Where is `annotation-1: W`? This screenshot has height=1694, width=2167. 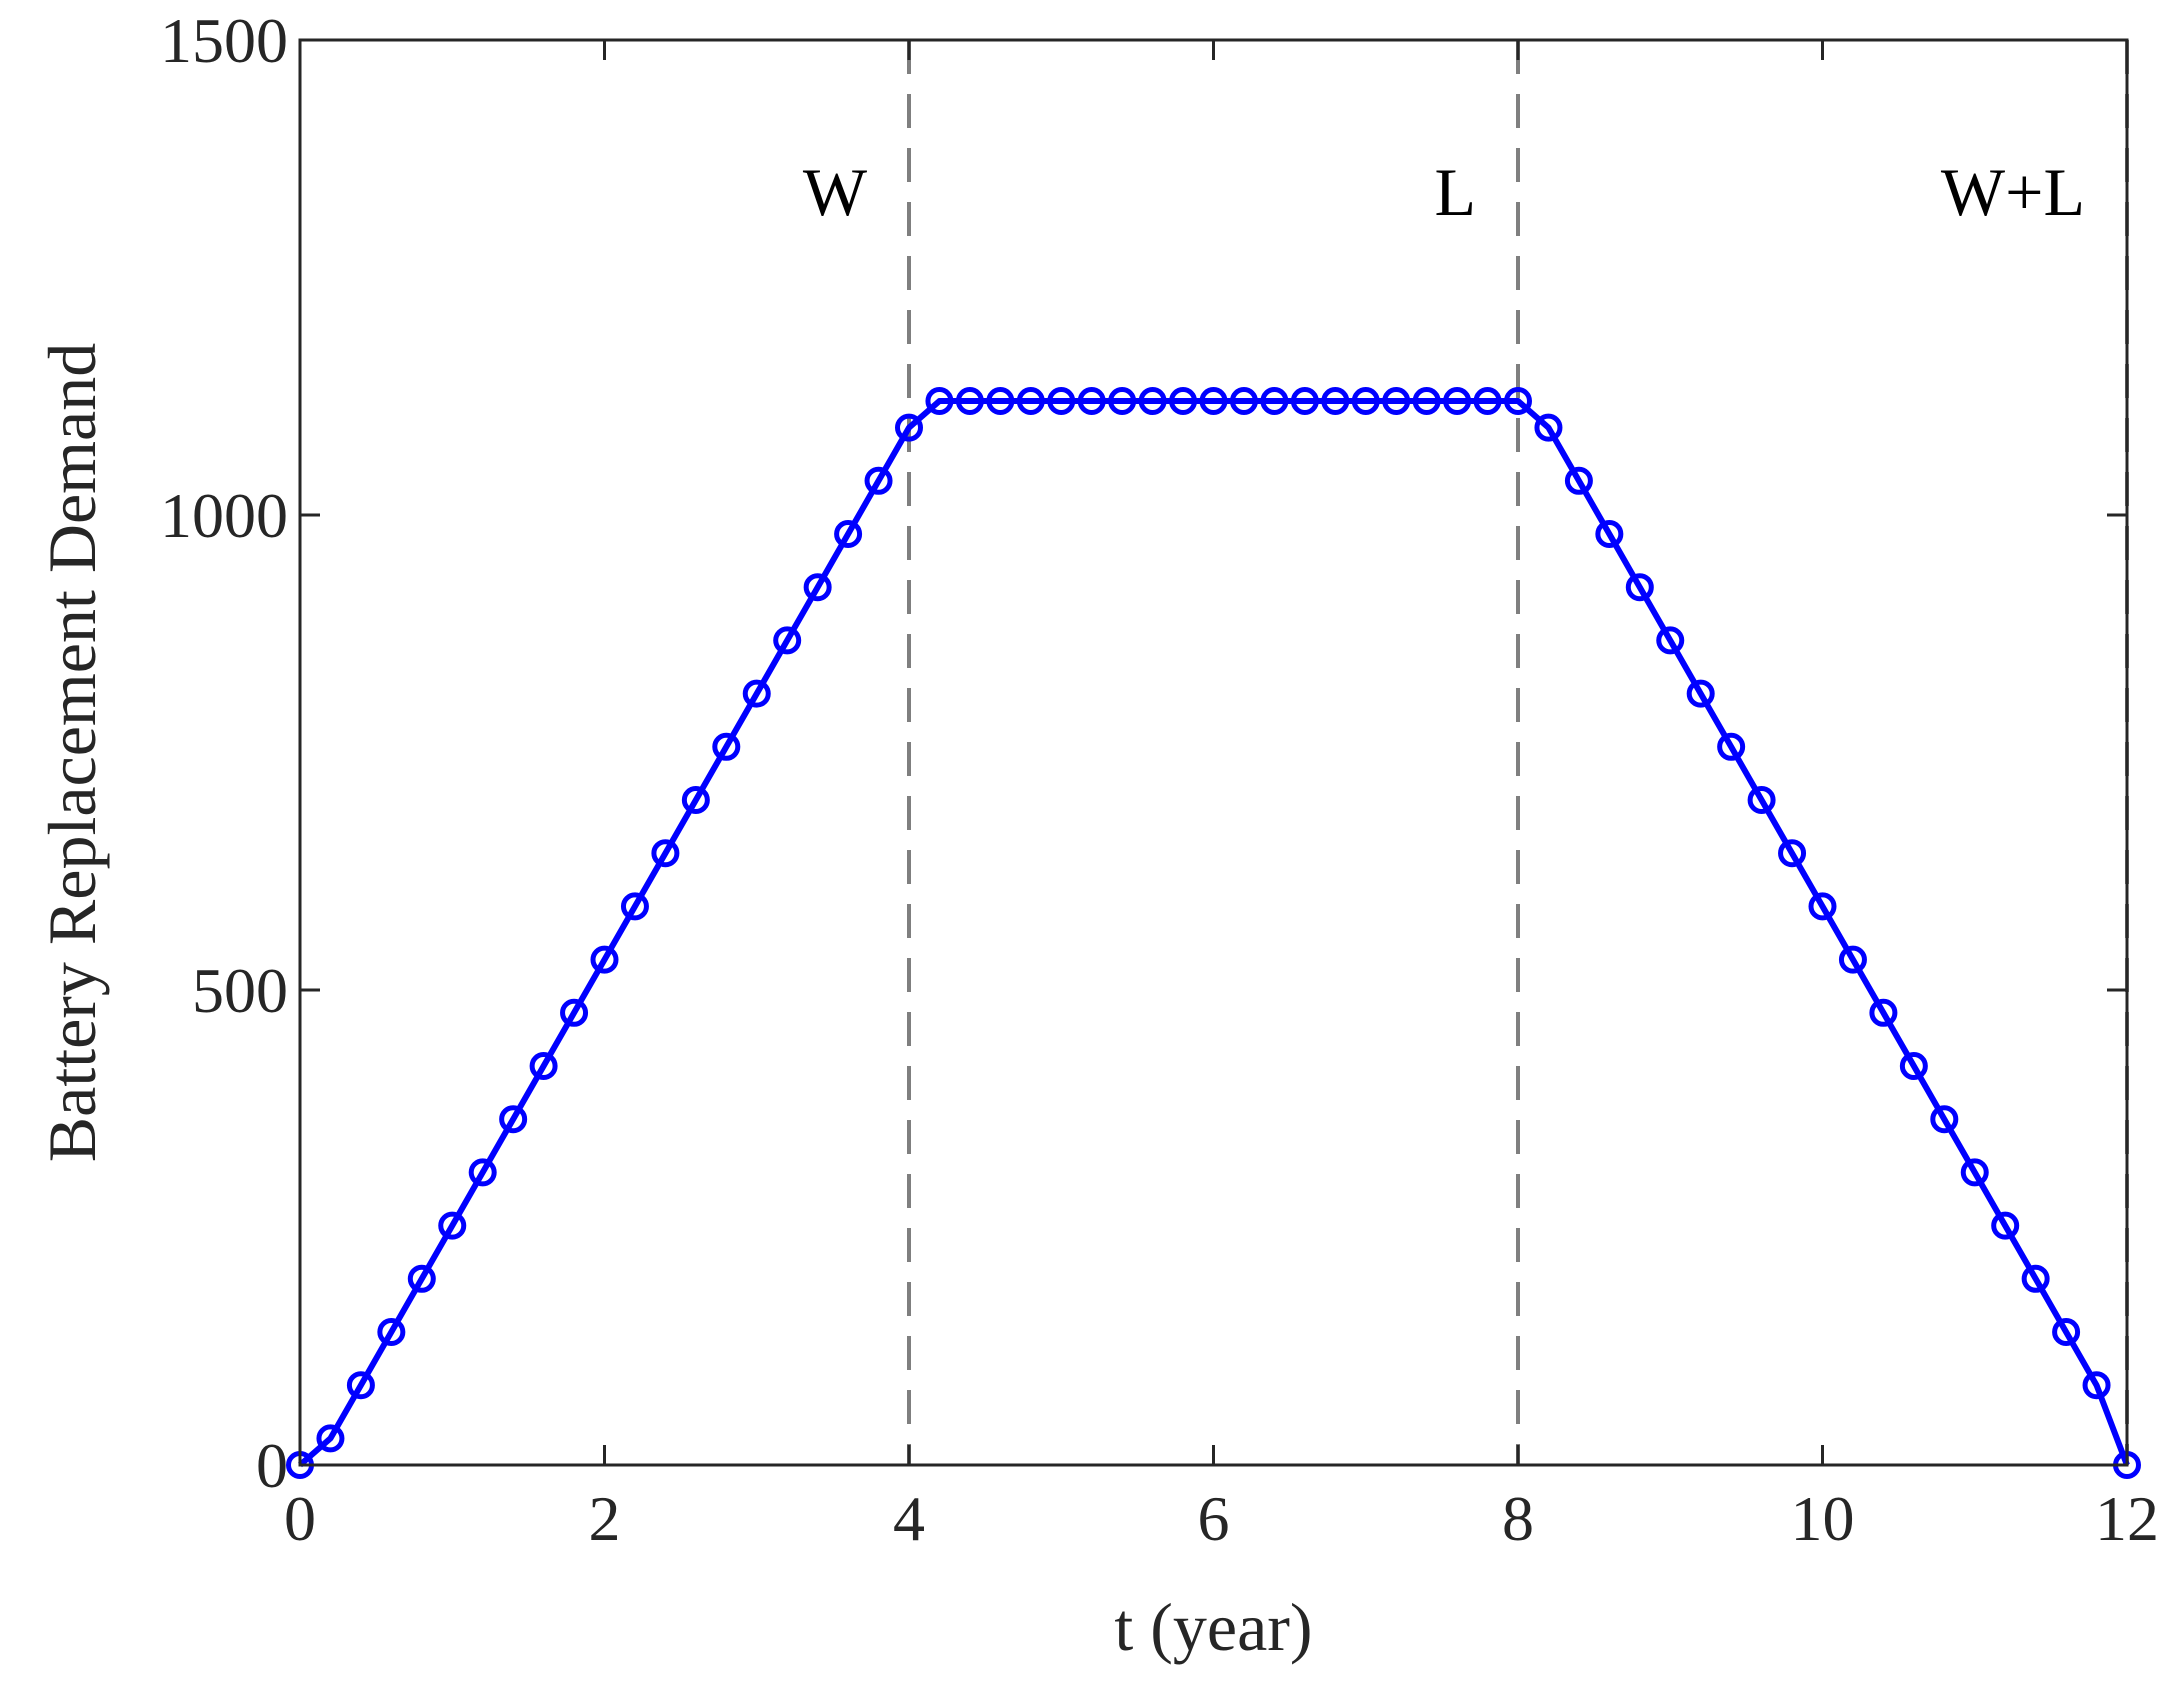 annotation-1: W is located at coordinates (835, 192).